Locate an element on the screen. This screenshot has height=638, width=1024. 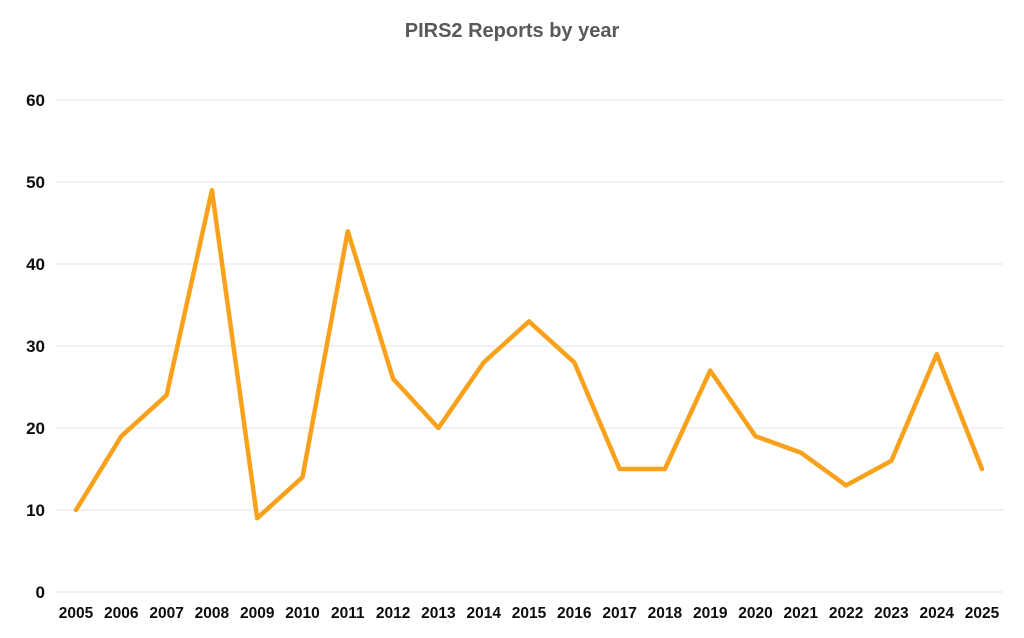
x-tick-label: 2009 is located at coordinates (257, 613).